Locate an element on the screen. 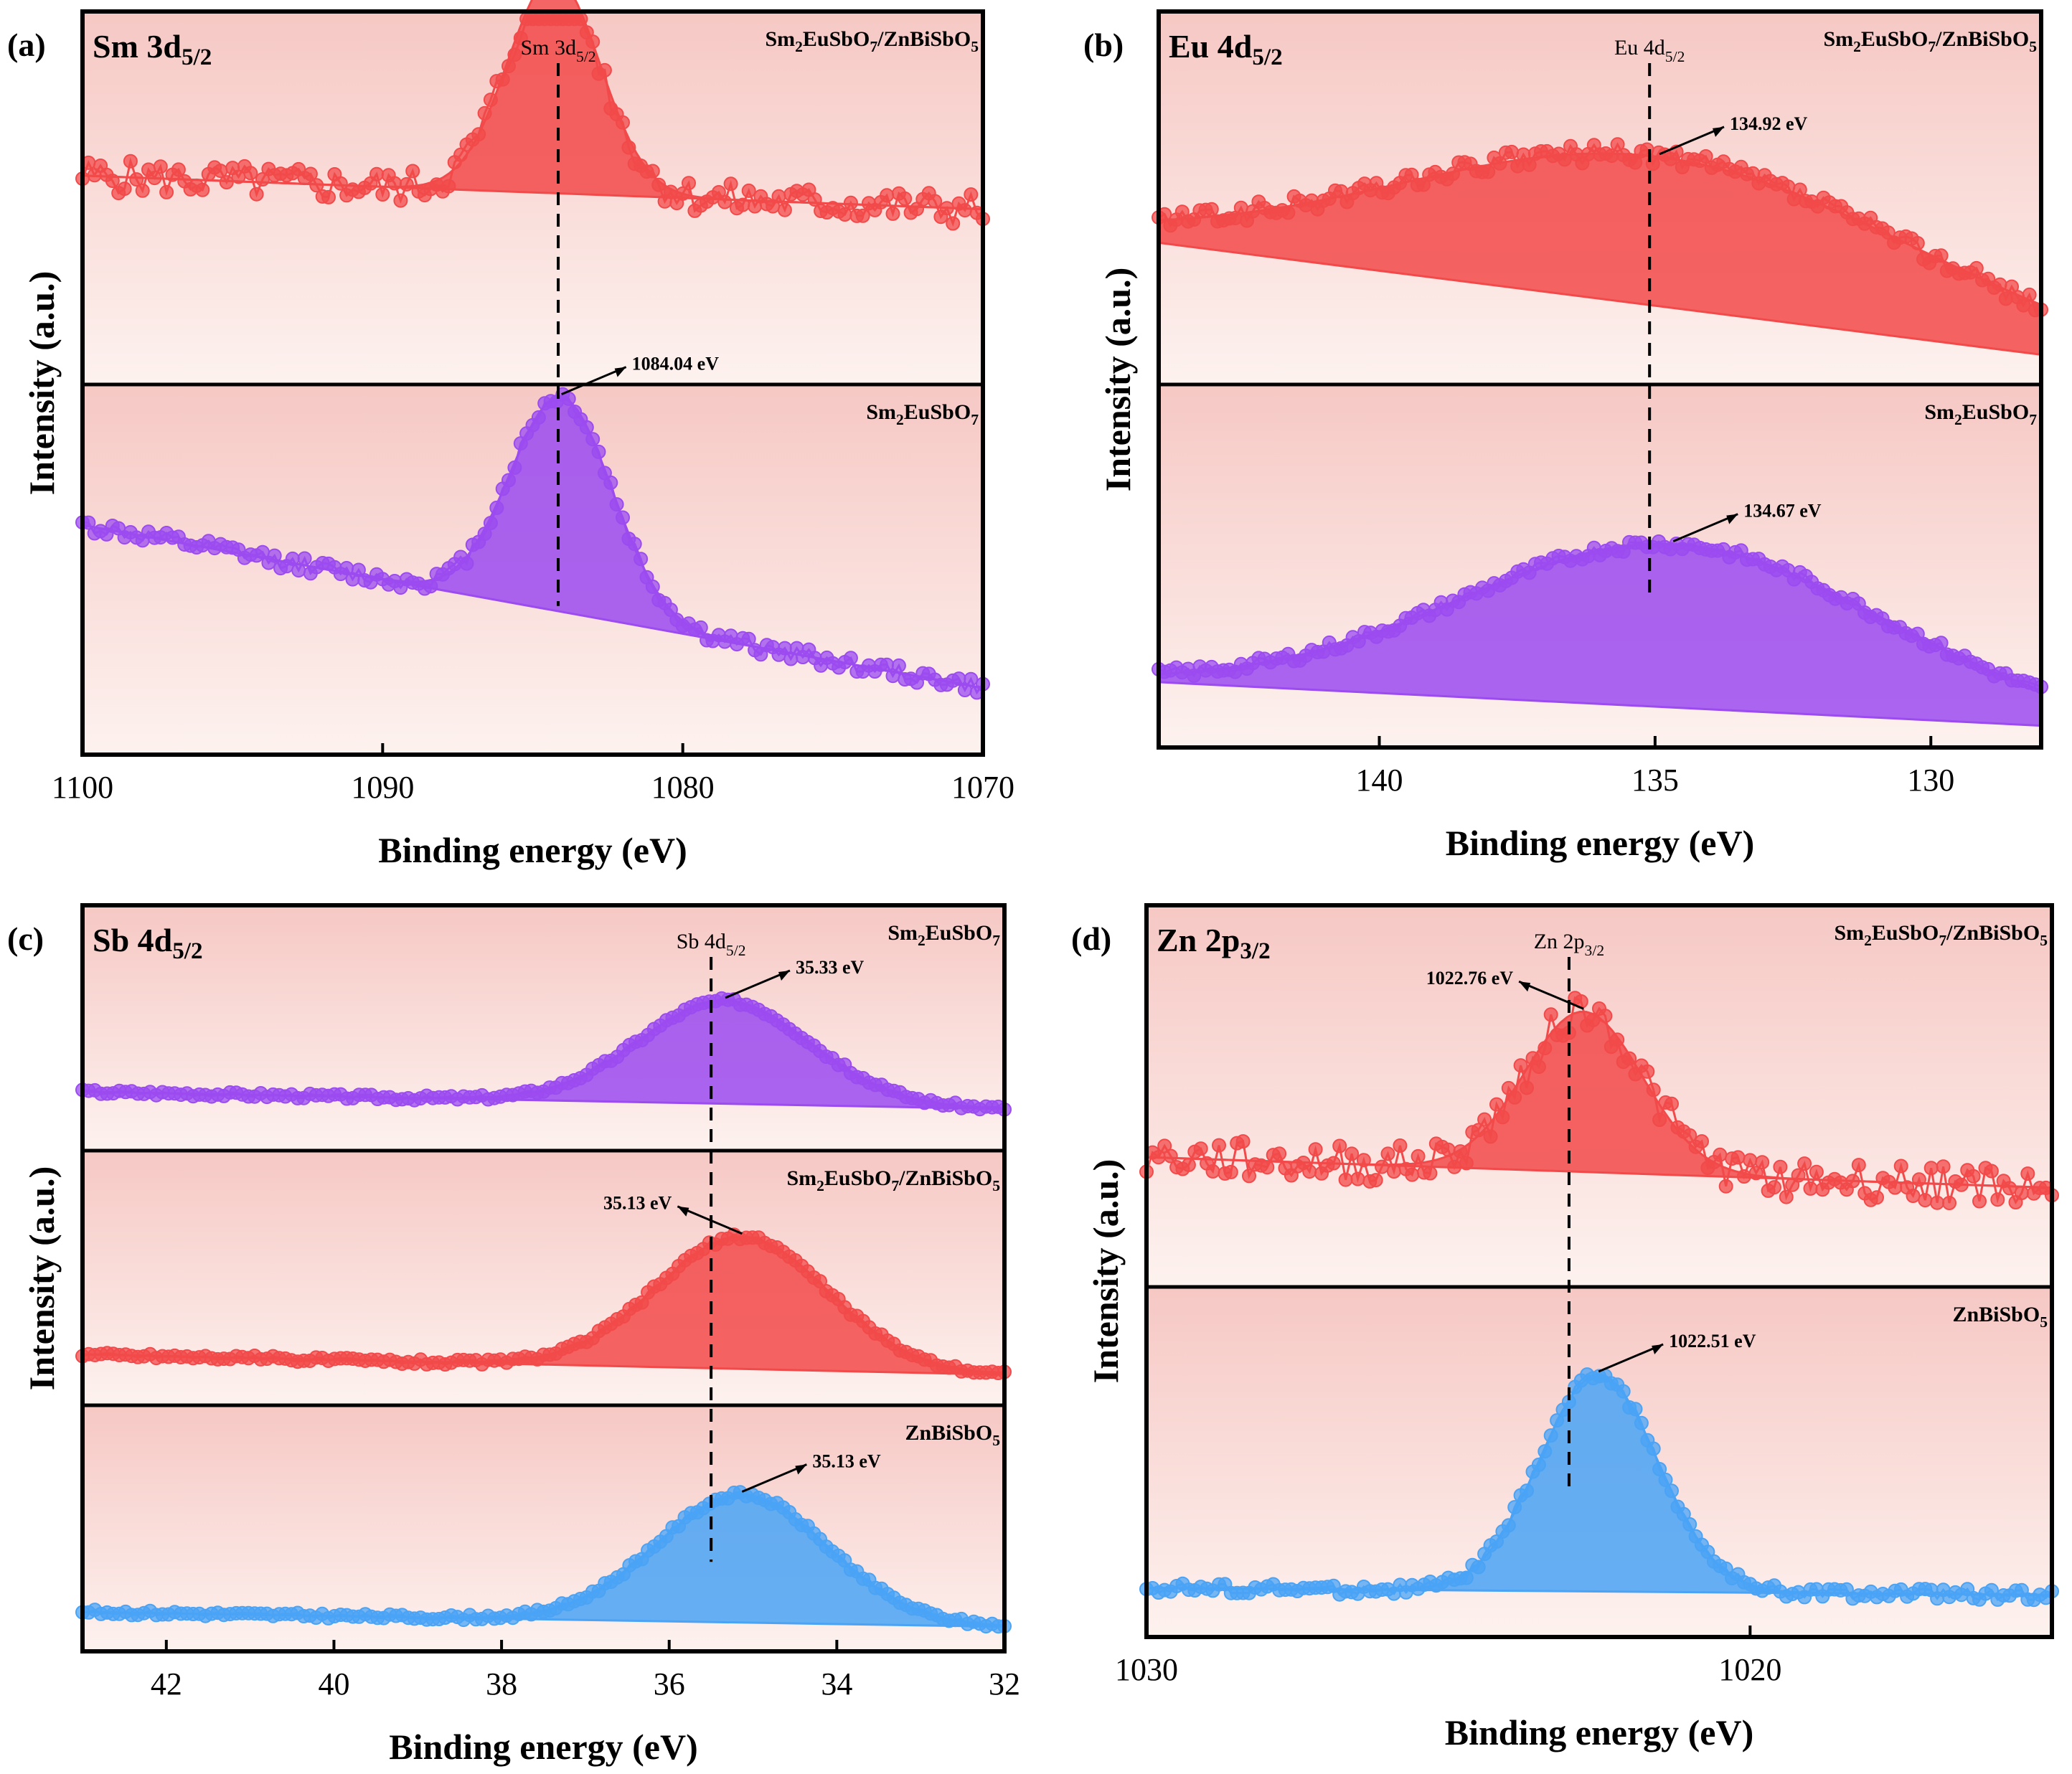 Image resolution: width=2072 pixels, height=1774 pixels. x-tick-label: 38 is located at coordinates (502, 1684).